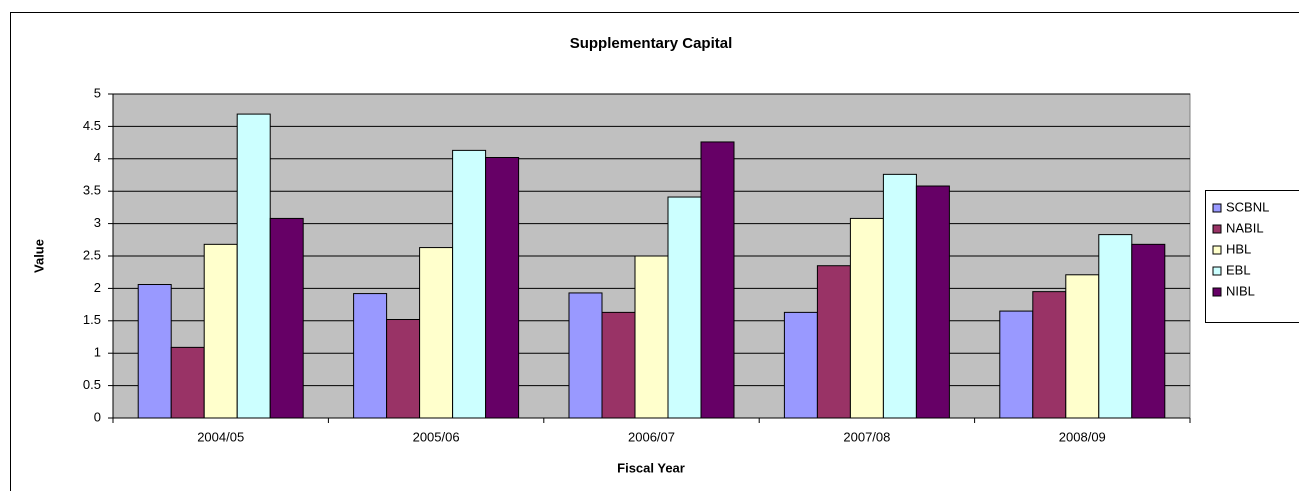 The width and height of the screenshot is (1299, 491). I want to click on y-tick-label: 1.5, so click(92, 319).